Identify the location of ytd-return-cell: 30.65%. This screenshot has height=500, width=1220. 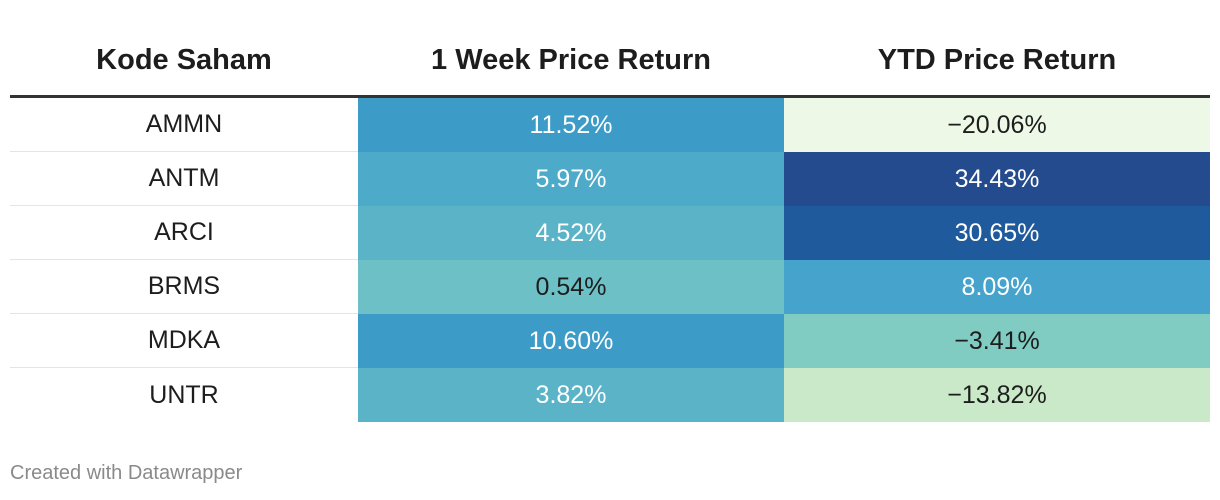
(997, 233).